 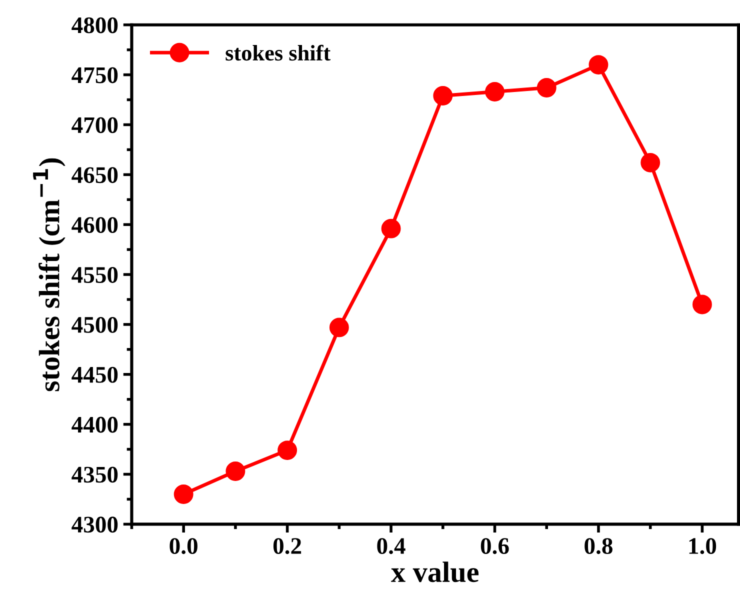 What do you see at coordinates (95, 474) in the screenshot?
I see `y-tick-label: 4350` at bounding box center [95, 474].